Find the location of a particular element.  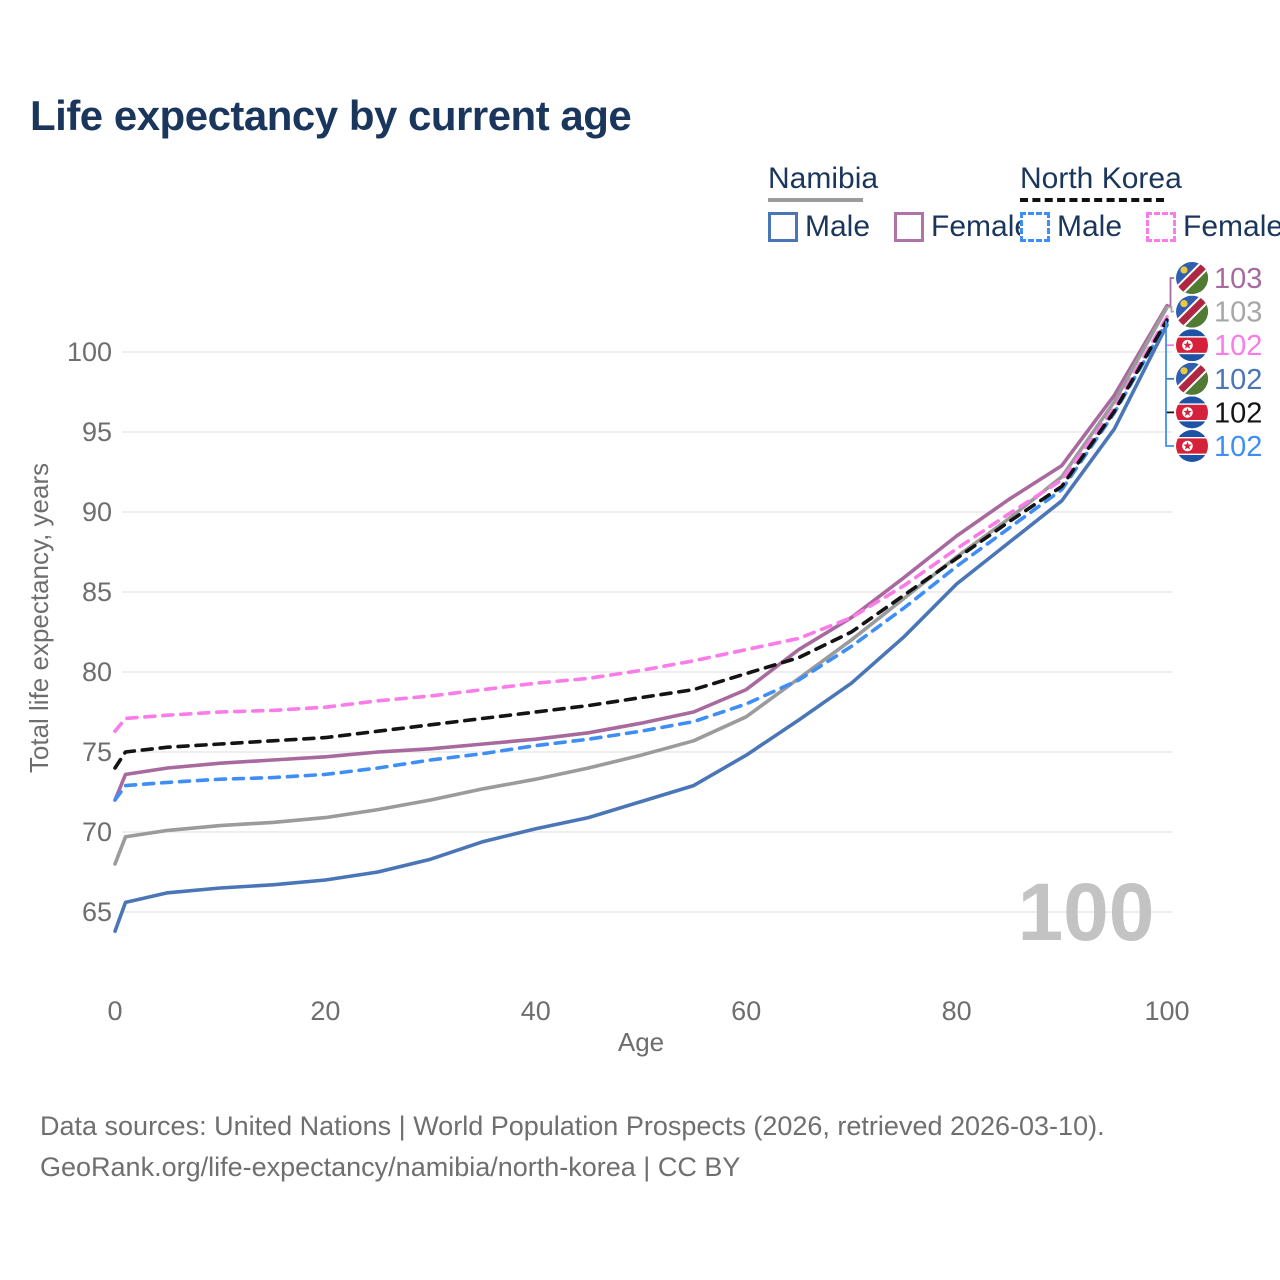

end-label-namibia-both: 103 is located at coordinates (1219, 312).